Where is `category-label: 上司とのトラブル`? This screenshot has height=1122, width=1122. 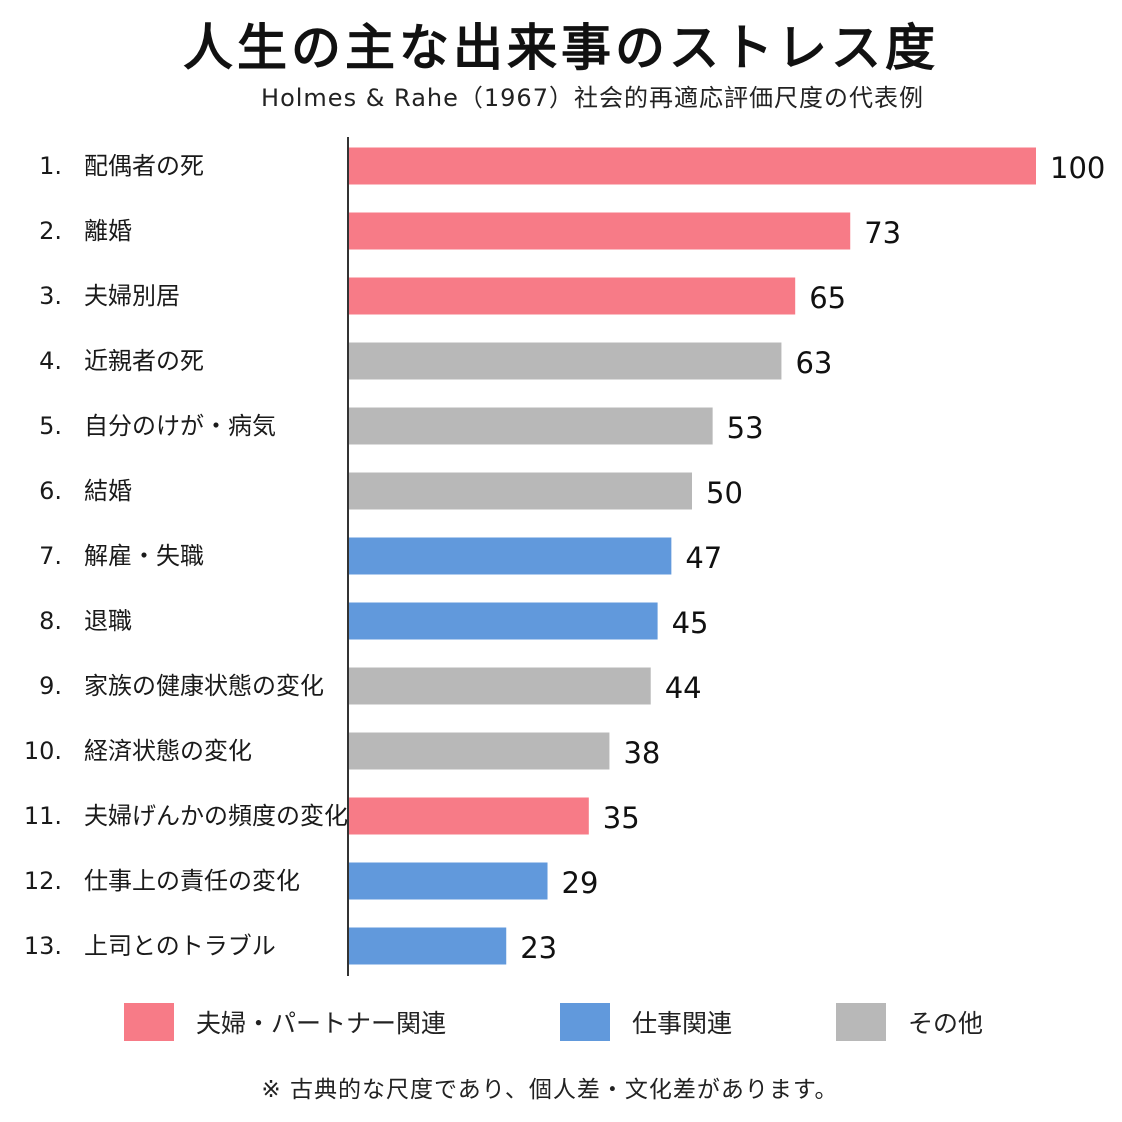 category-label: 上司とのトラブル is located at coordinates (180, 946).